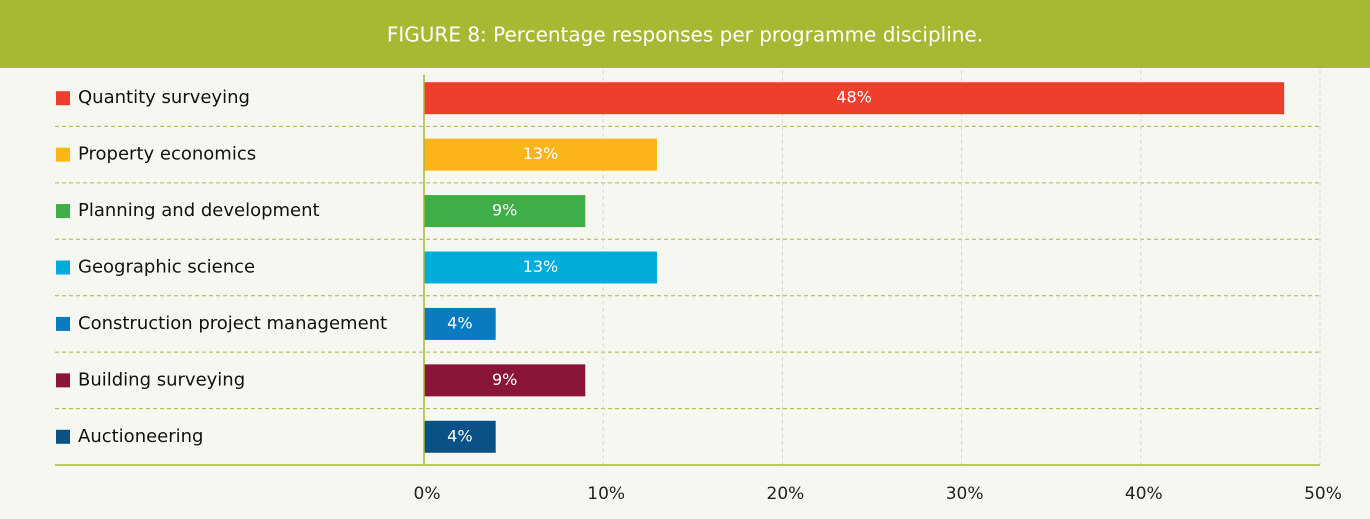  What do you see at coordinates (427, 494) in the screenshot?
I see `x-tick-label: 0%` at bounding box center [427, 494].